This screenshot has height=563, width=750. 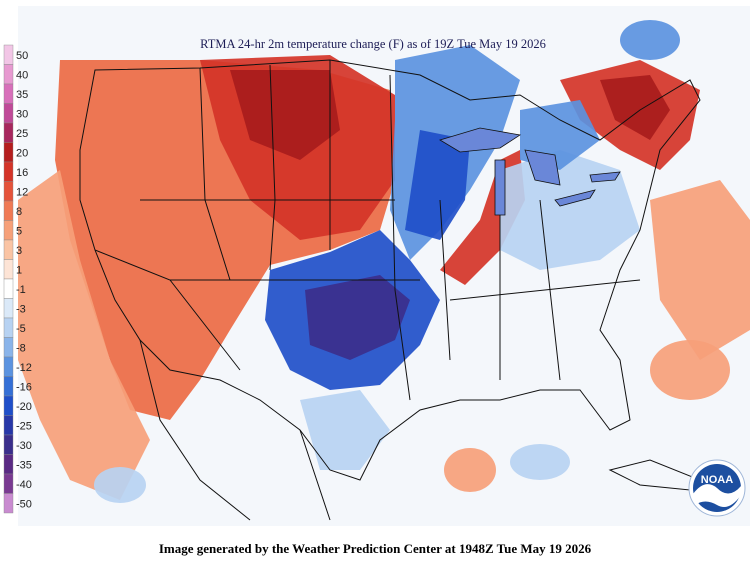 I want to click on footer-band, so click(x=375, y=545).